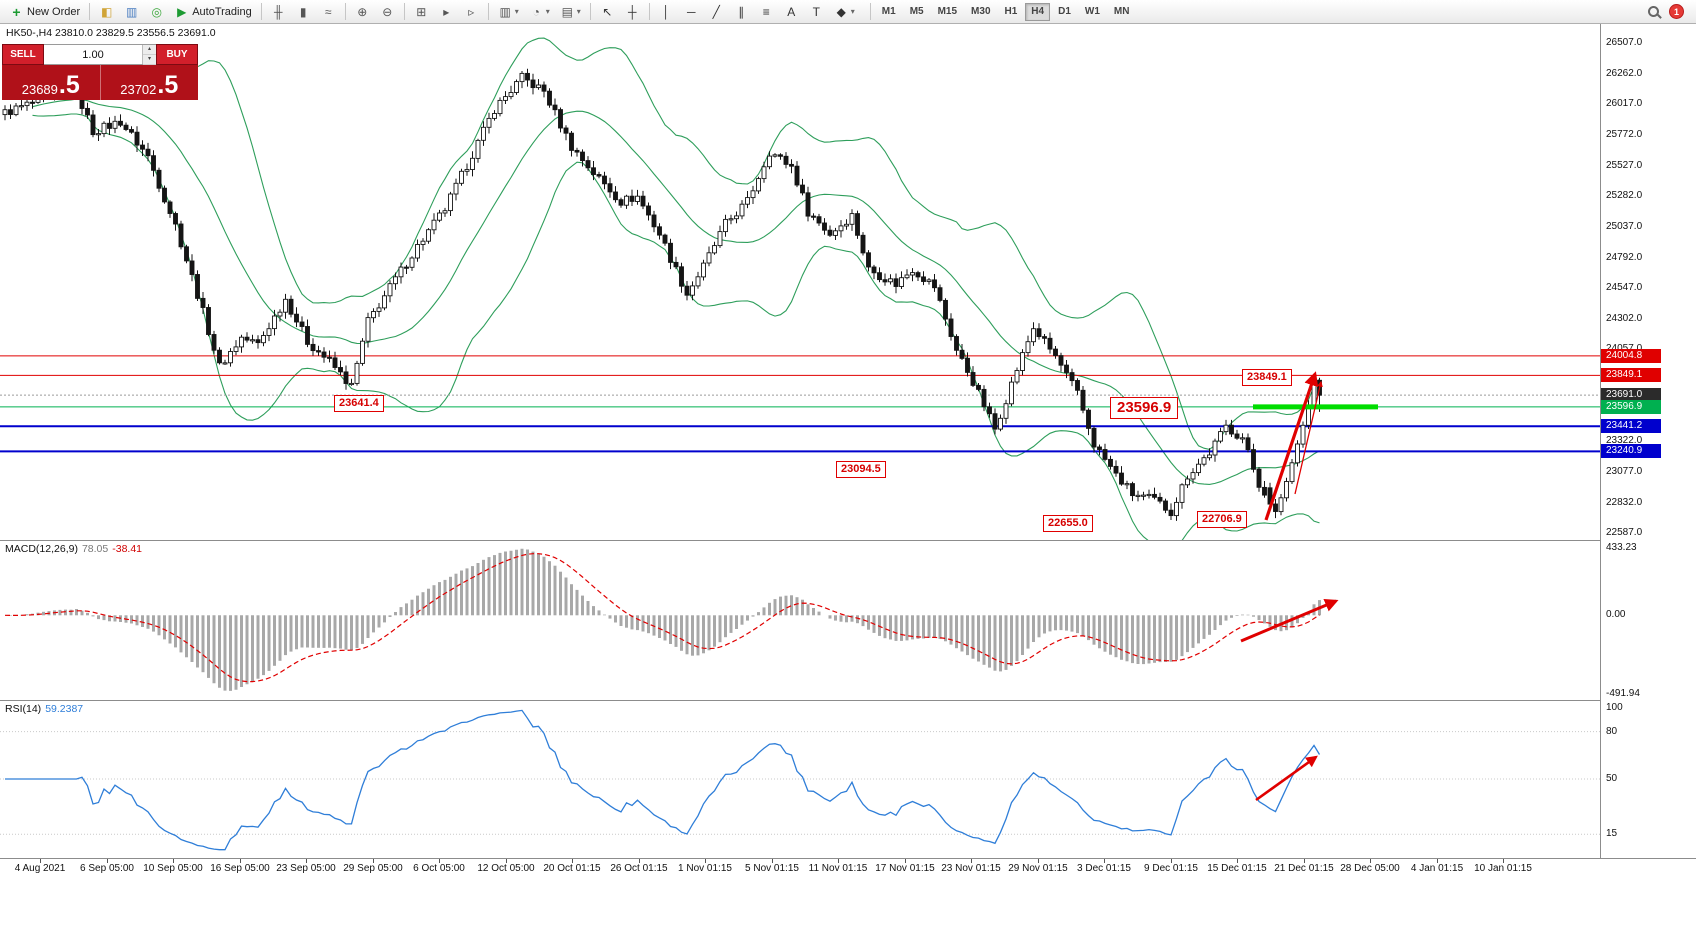 This screenshot has width=1696, height=948. Describe the element at coordinates (766, 12) in the screenshot. I see `fibonacci-button: ≡` at that location.